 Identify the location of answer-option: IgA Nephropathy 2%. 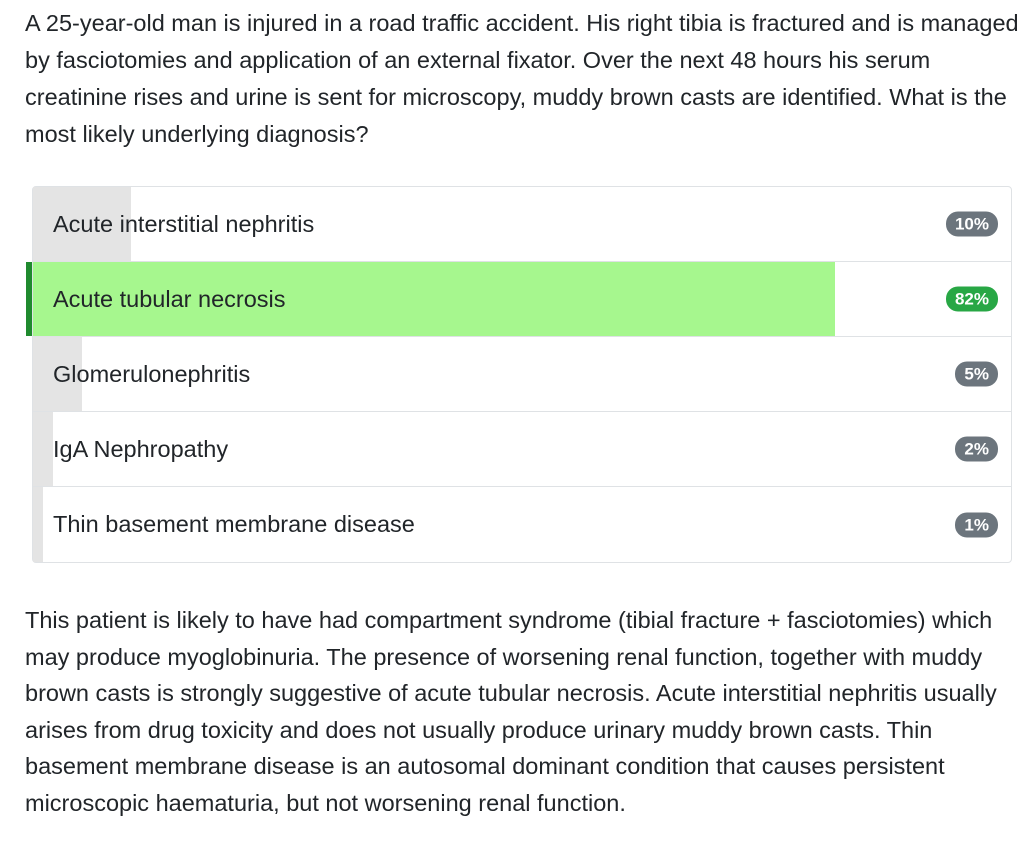
(522, 449).